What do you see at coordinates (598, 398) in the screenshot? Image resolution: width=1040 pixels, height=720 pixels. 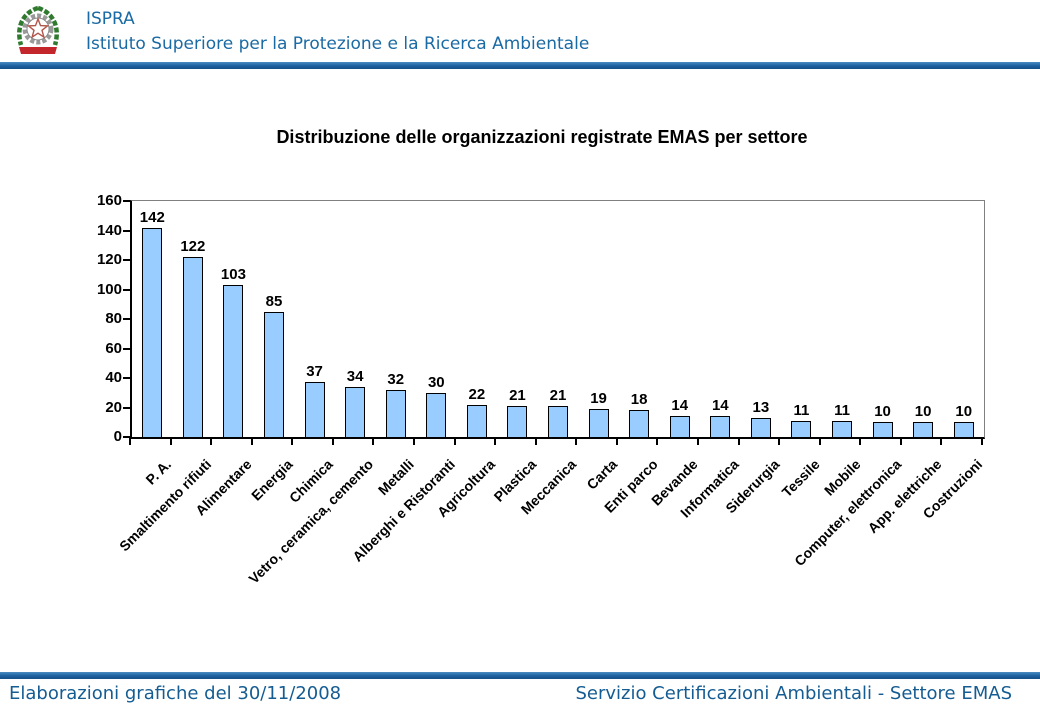 I see `bar-value-label: 19` at bounding box center [598, 398].